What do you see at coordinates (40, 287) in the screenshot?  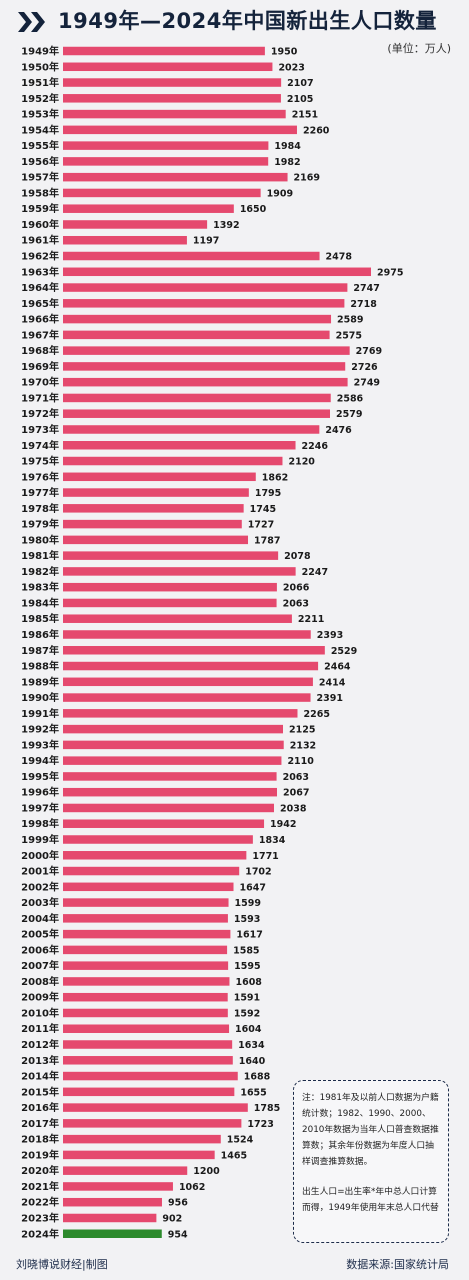 I see `year-label: 1964年` at bounding box center [40, 287].